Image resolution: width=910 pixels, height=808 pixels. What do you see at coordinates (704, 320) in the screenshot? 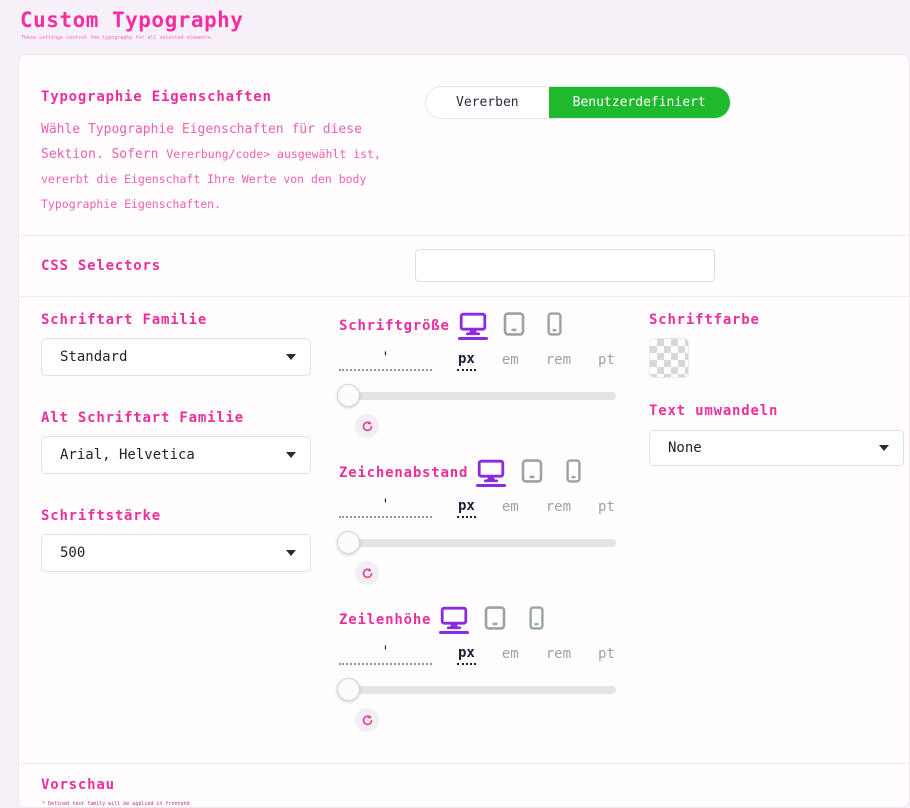
I see `font-color-label: Schriftfarbe` at bounding box center [704, 320].